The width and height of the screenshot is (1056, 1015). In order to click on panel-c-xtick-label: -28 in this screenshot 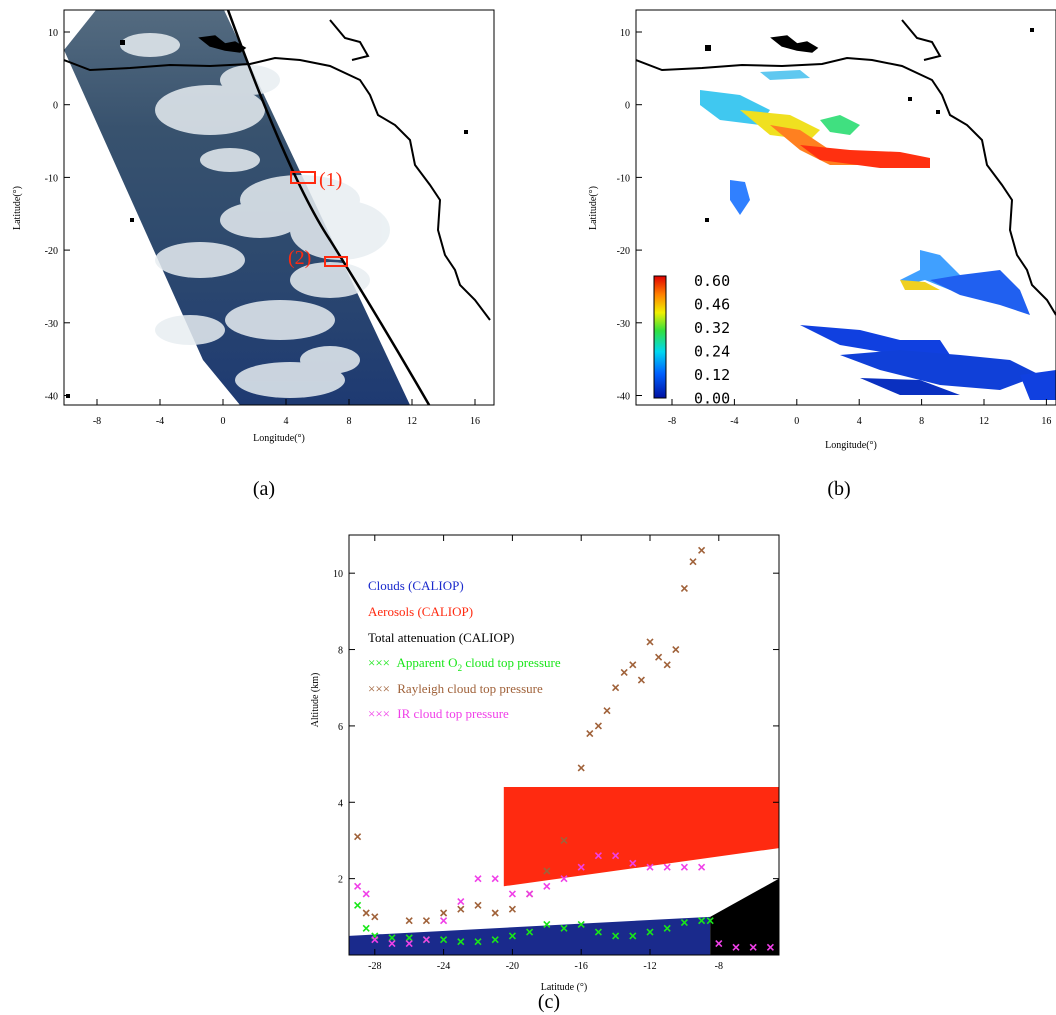, I will do `click(374, 966)`.